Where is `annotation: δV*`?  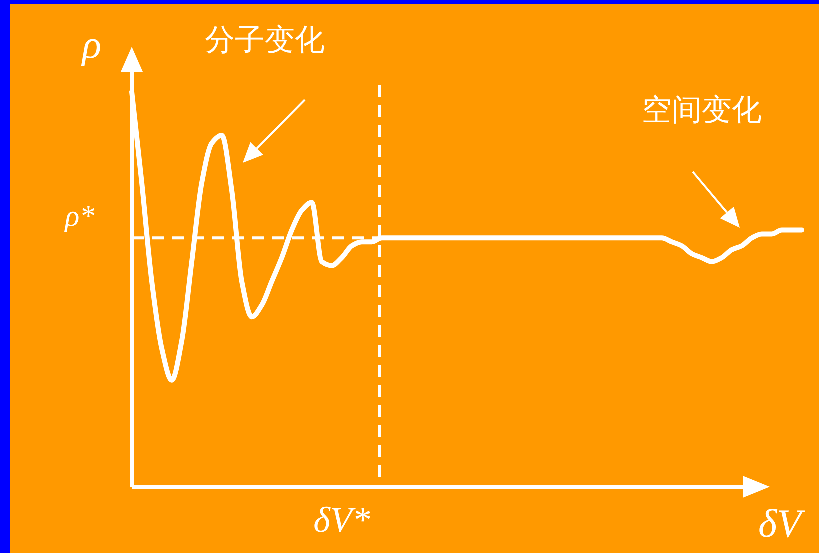 annotation: δV* is located at coordinates (342, 520).